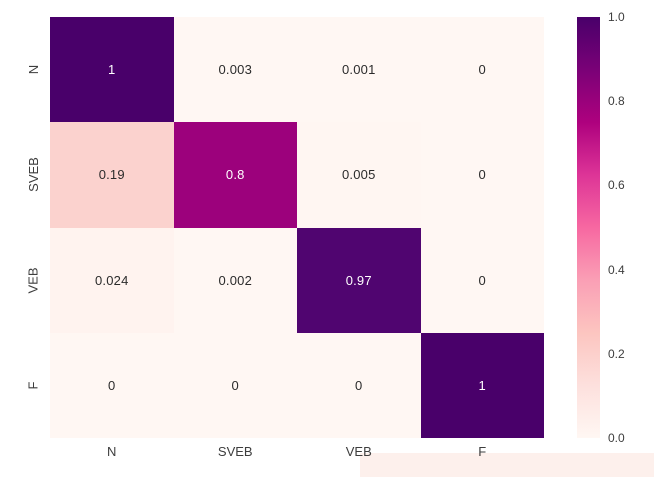  I want to click on heatmap-cell-N-N: 1, so click(112, 70).